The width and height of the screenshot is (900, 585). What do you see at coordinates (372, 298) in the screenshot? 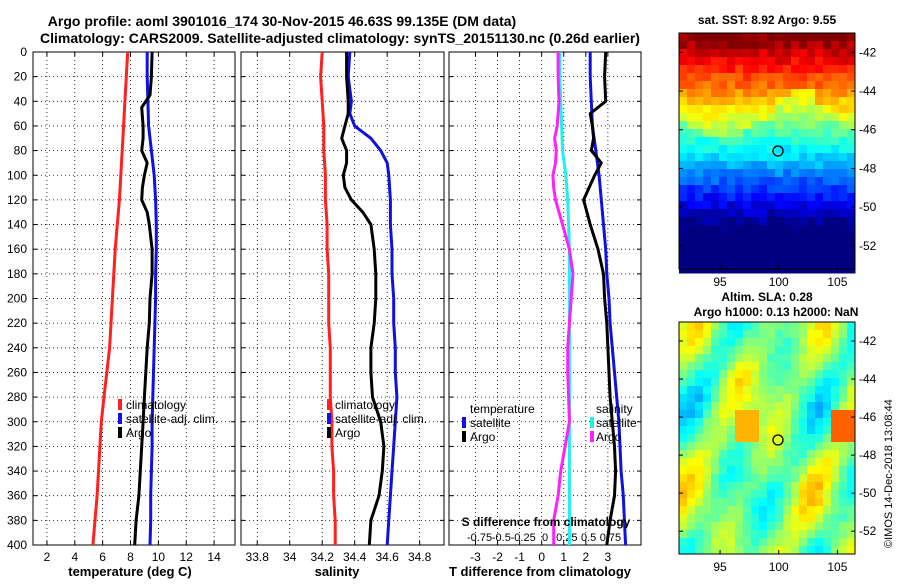
I see `series-line-satellite-adj-clim-` at bounding box center [372, 298].